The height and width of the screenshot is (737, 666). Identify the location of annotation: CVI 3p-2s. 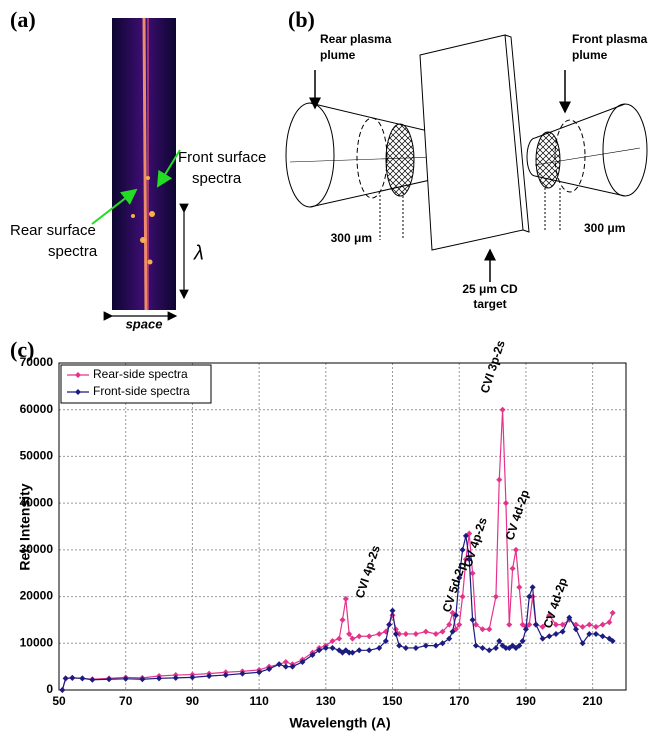
(493, 366).